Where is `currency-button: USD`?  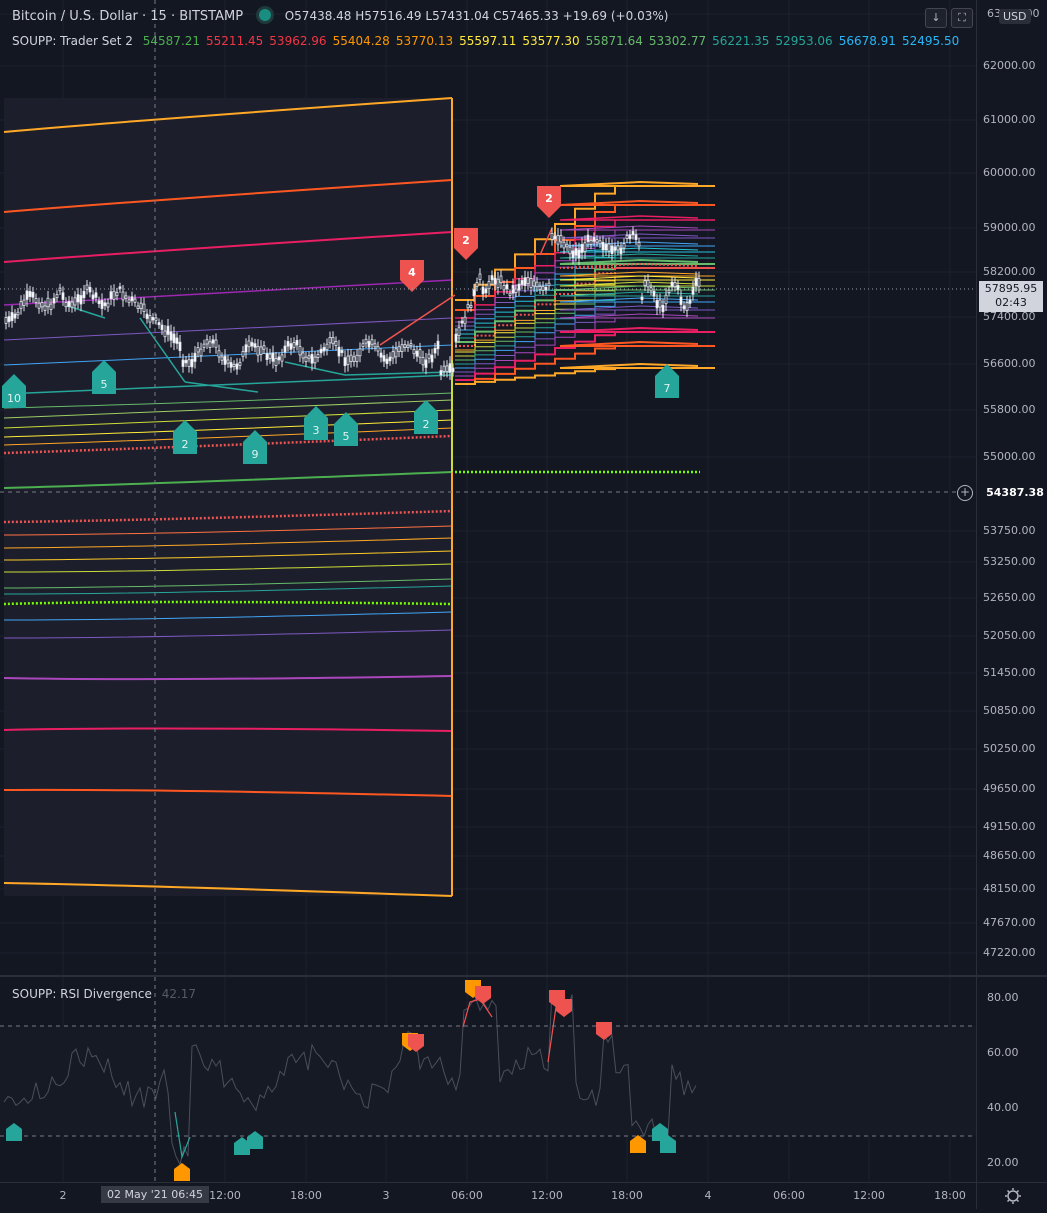 currency-button: USD is located at coordinates (1015, 16).